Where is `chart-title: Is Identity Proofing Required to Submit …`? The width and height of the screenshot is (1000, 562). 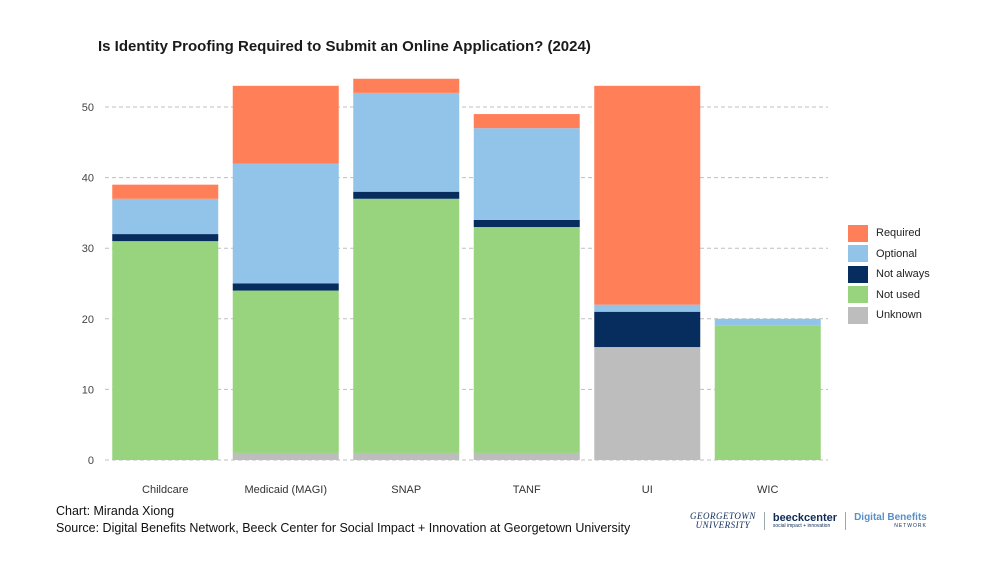 chart-title: Is Identity Proofing Required to Submit … is located at coordinates (344, 46).